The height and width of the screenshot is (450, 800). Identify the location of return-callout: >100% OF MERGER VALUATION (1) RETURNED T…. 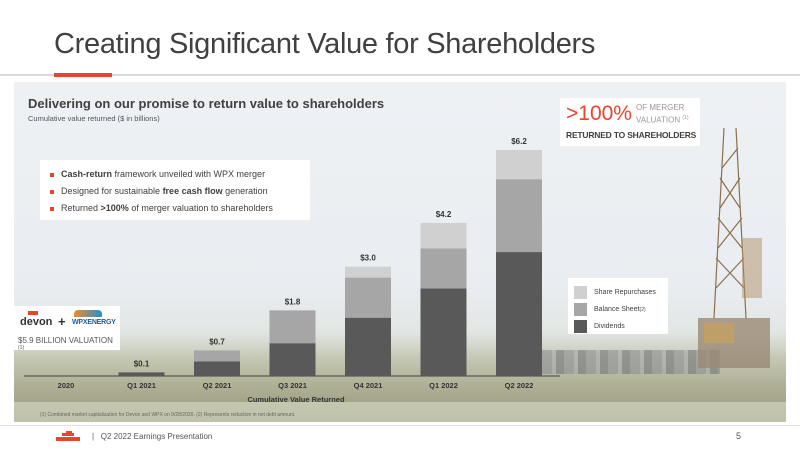
(630, 122).